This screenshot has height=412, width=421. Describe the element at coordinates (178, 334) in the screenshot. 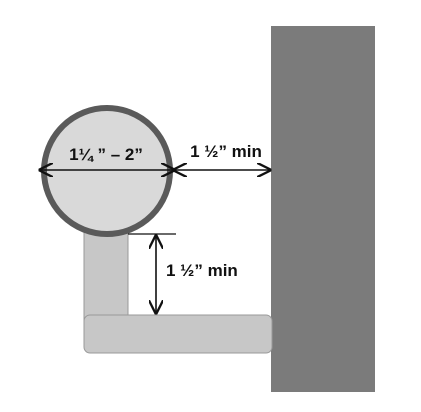

I see `bracket-arm` at that location.